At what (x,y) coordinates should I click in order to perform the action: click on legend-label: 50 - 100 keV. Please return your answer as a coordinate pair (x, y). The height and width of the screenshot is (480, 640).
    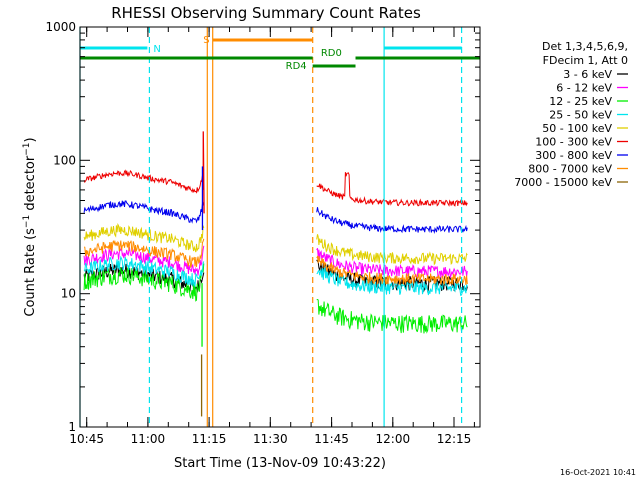
    Looking at the image, I should click on (577, 128).